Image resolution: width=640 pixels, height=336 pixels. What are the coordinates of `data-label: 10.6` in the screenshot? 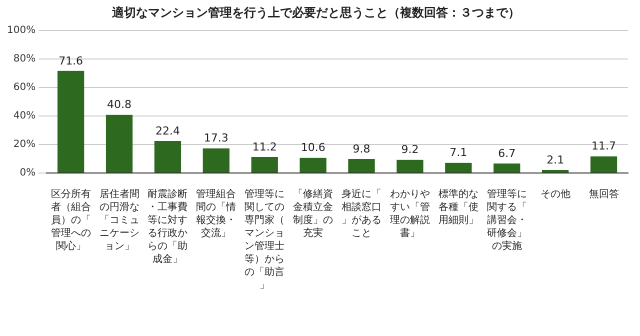 It's located at (313, 147).